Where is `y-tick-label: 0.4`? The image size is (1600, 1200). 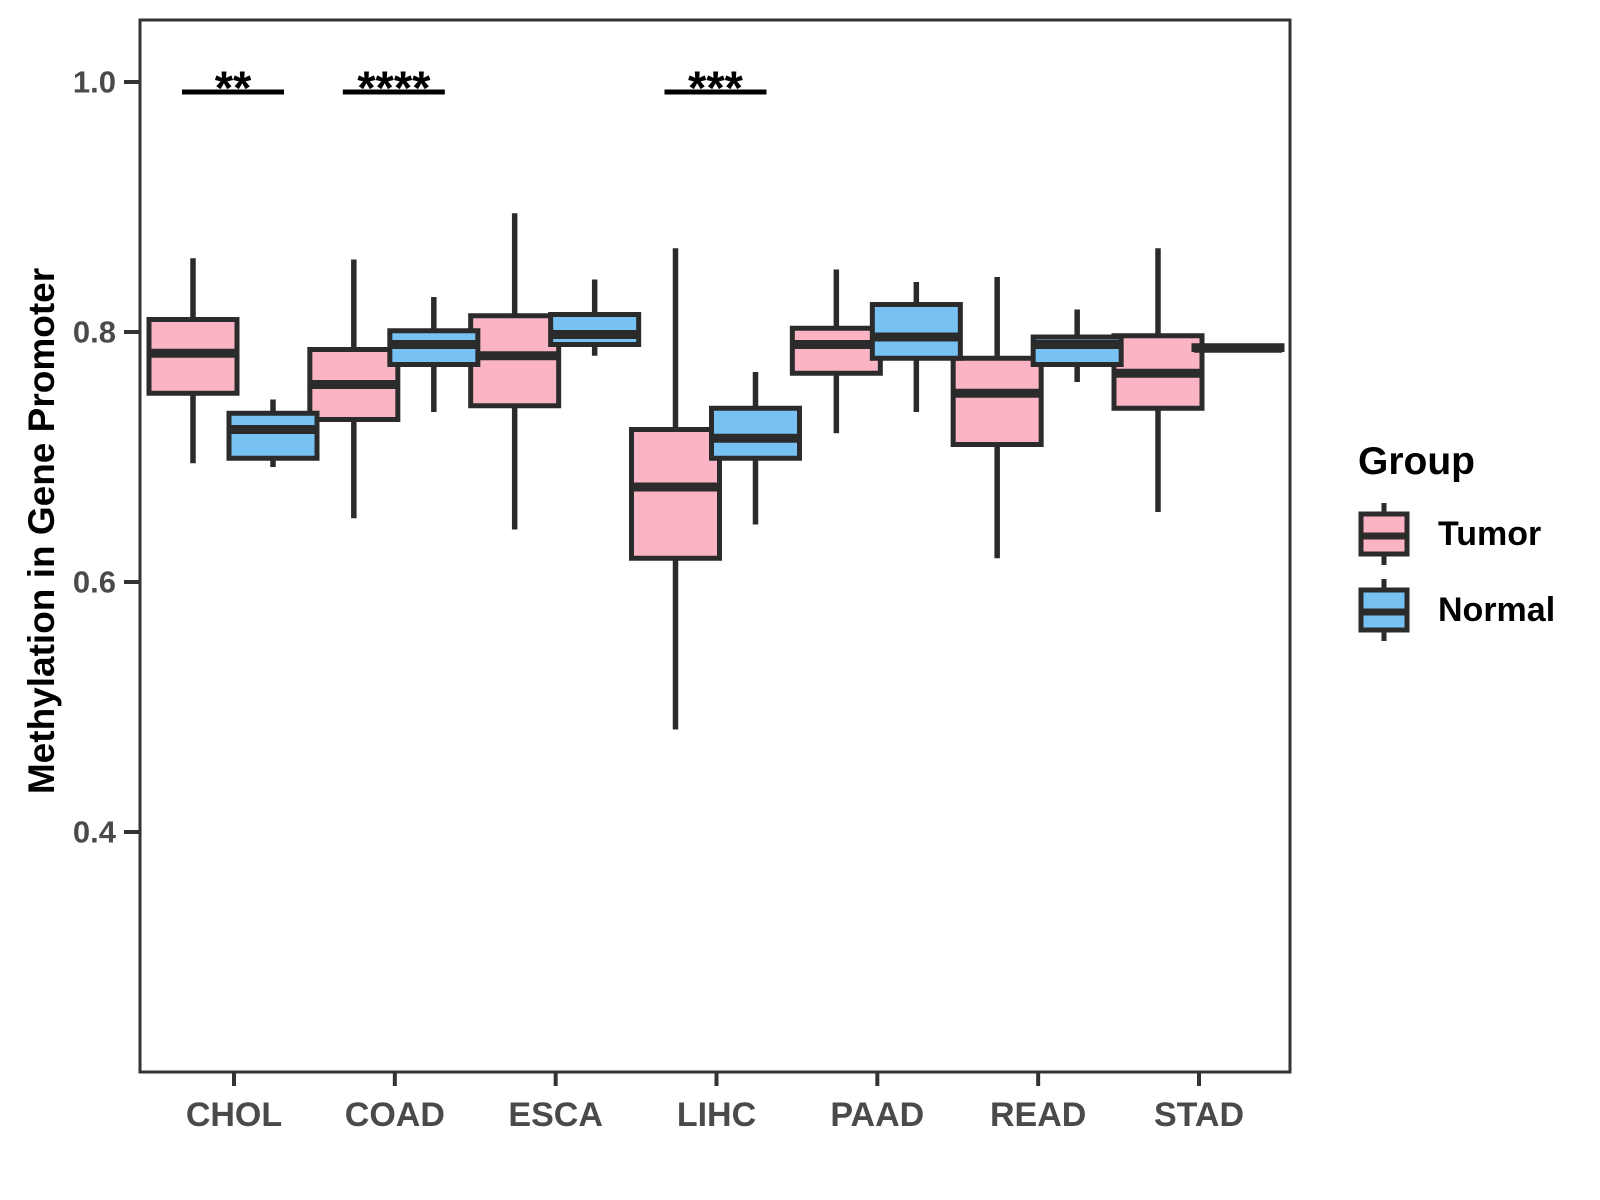 y-tick-label: 0.4 is located at coordinates (95, 832).